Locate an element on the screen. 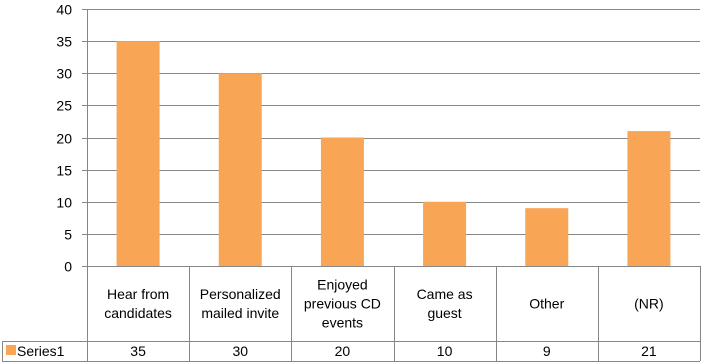 The image size is (711, 364). data-table-value: 10 is located at coordinates (445, 351).